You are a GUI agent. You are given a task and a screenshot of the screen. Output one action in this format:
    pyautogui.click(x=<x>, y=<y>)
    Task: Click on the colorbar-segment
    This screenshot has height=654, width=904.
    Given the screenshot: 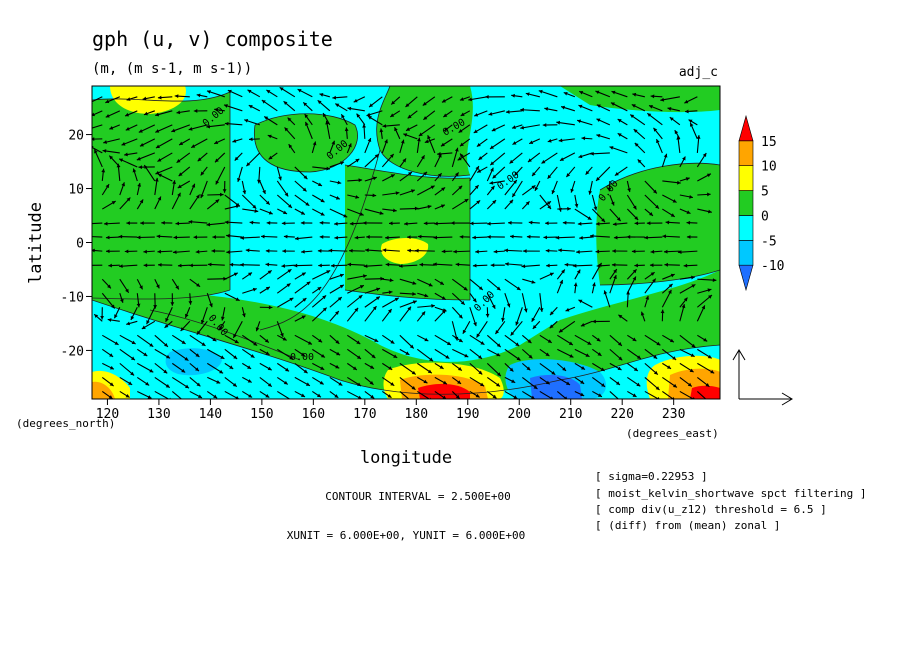 What is the action you would take?
    pyautogui.click(x=746, y=278)
    